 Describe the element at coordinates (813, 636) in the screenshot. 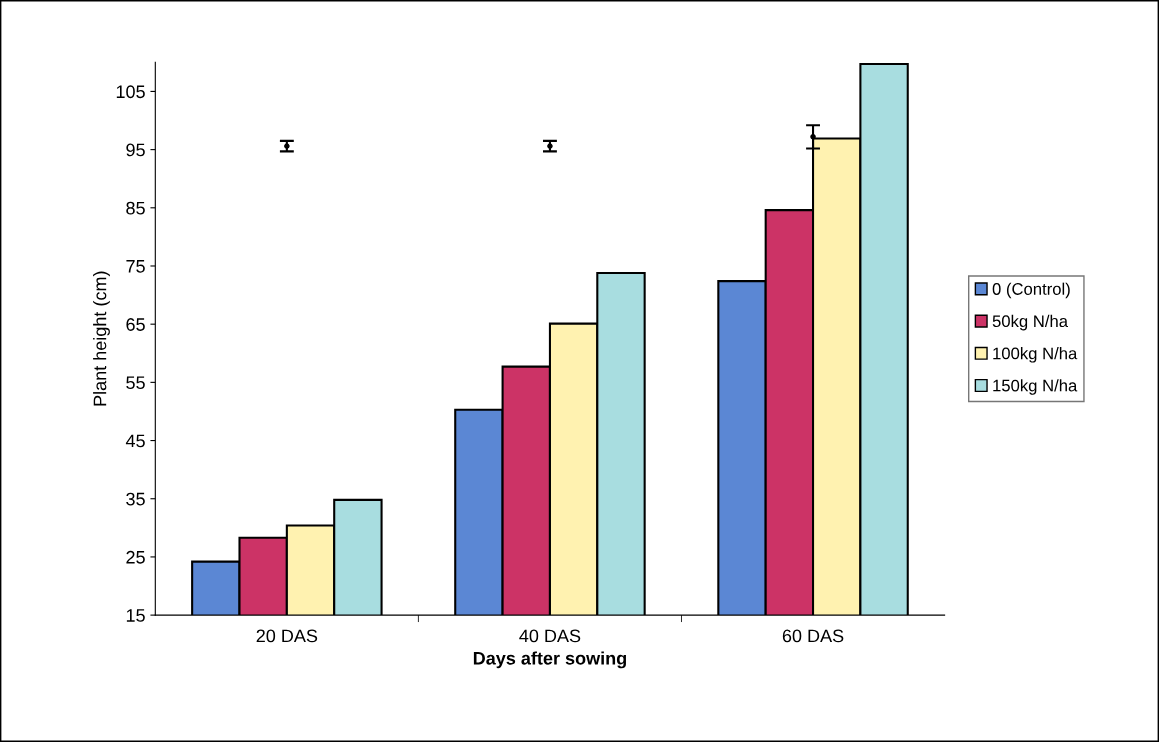

I see `x-tick-label: 60 DAS` at that location.